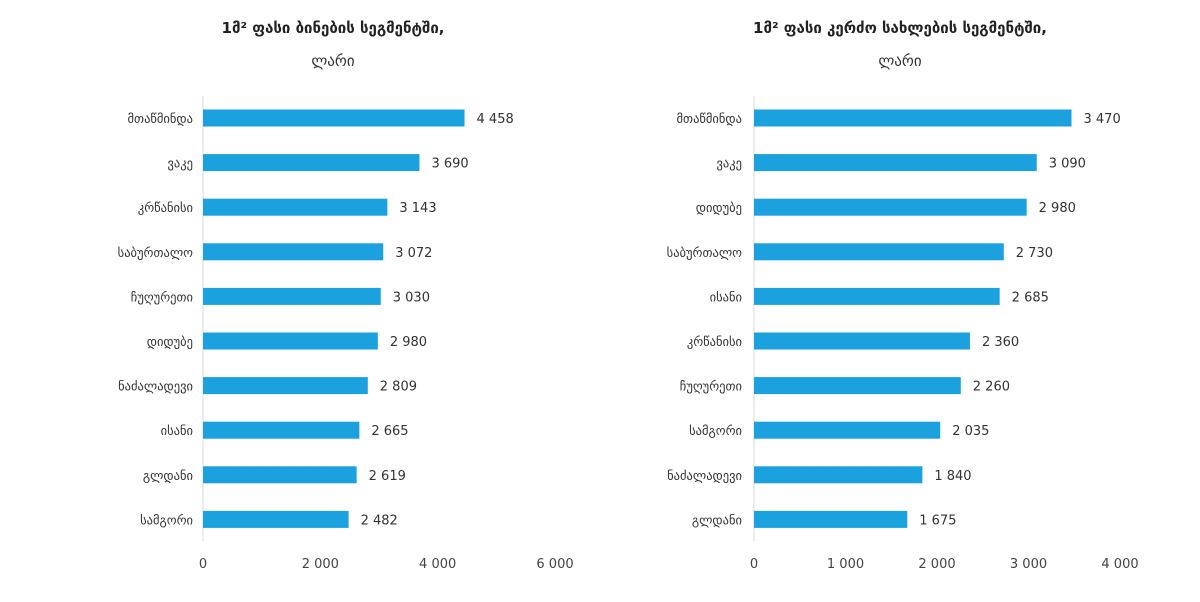 This screenshot has width=1200, height=602. Describe the element at coordinates (398, 387) in the screenshot. I see `value-label: 2 809` at that location.